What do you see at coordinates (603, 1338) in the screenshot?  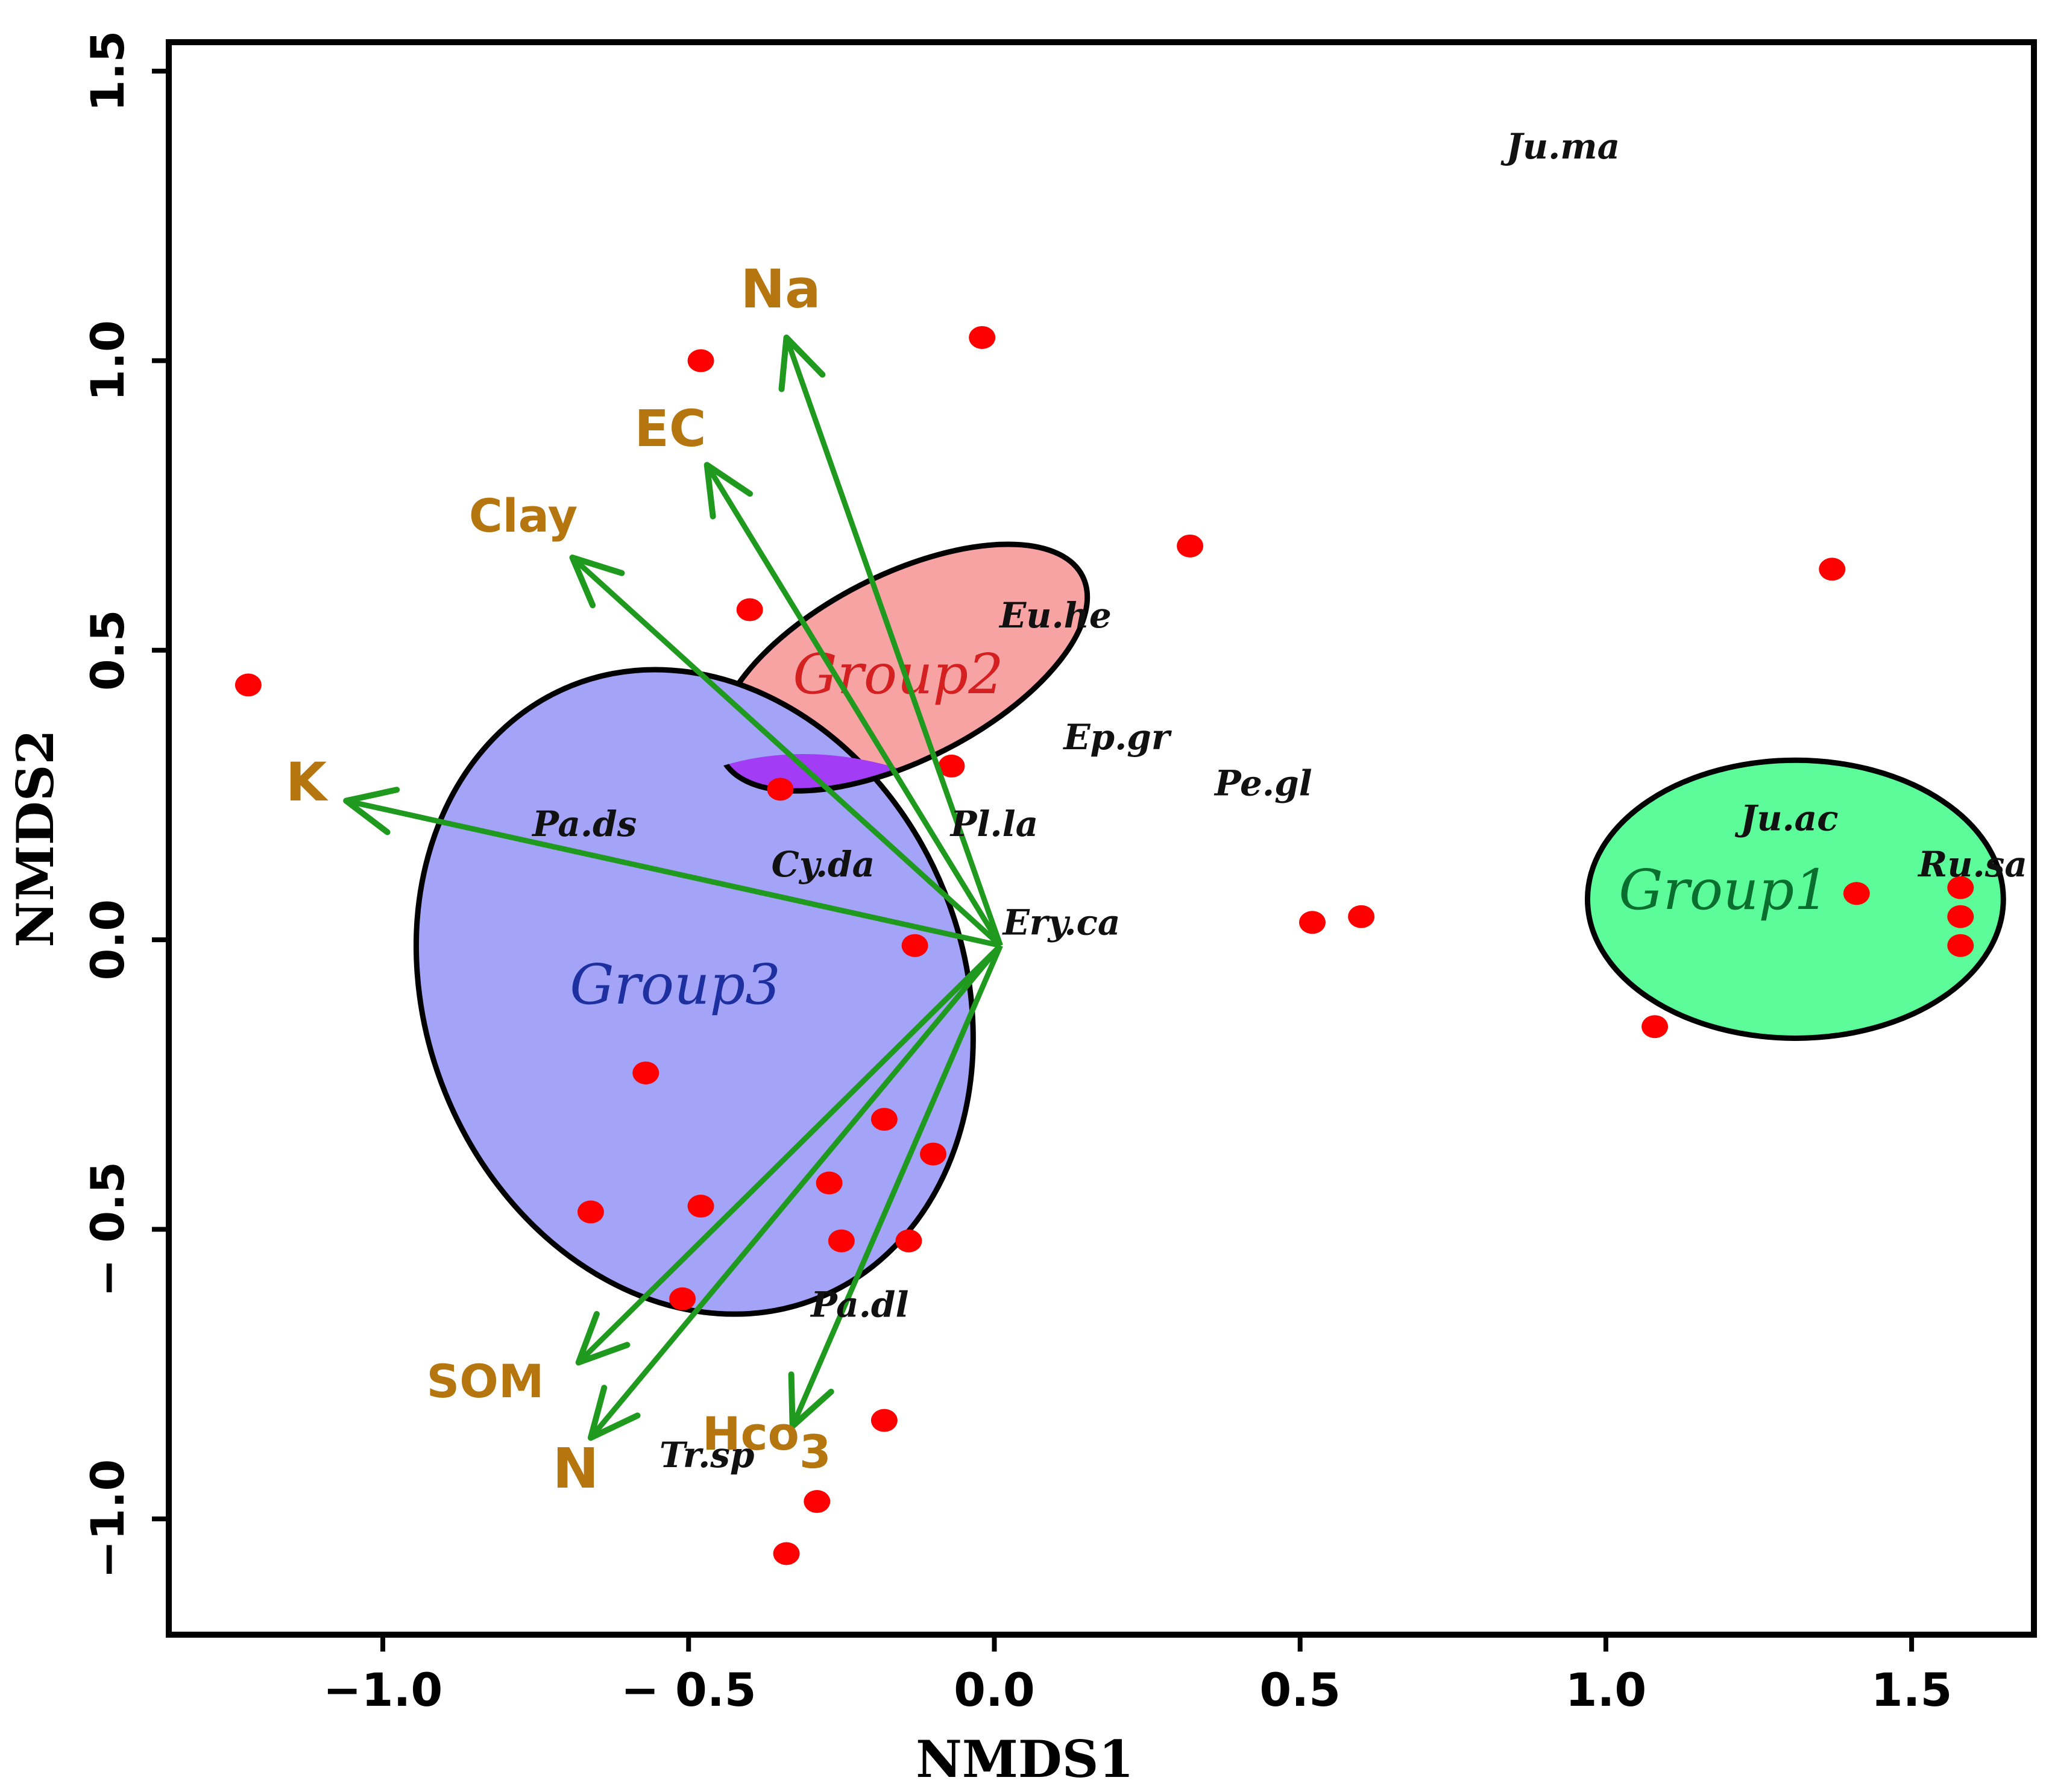 I see `env-arrowhead-som` at bounding box center [603, 1338].